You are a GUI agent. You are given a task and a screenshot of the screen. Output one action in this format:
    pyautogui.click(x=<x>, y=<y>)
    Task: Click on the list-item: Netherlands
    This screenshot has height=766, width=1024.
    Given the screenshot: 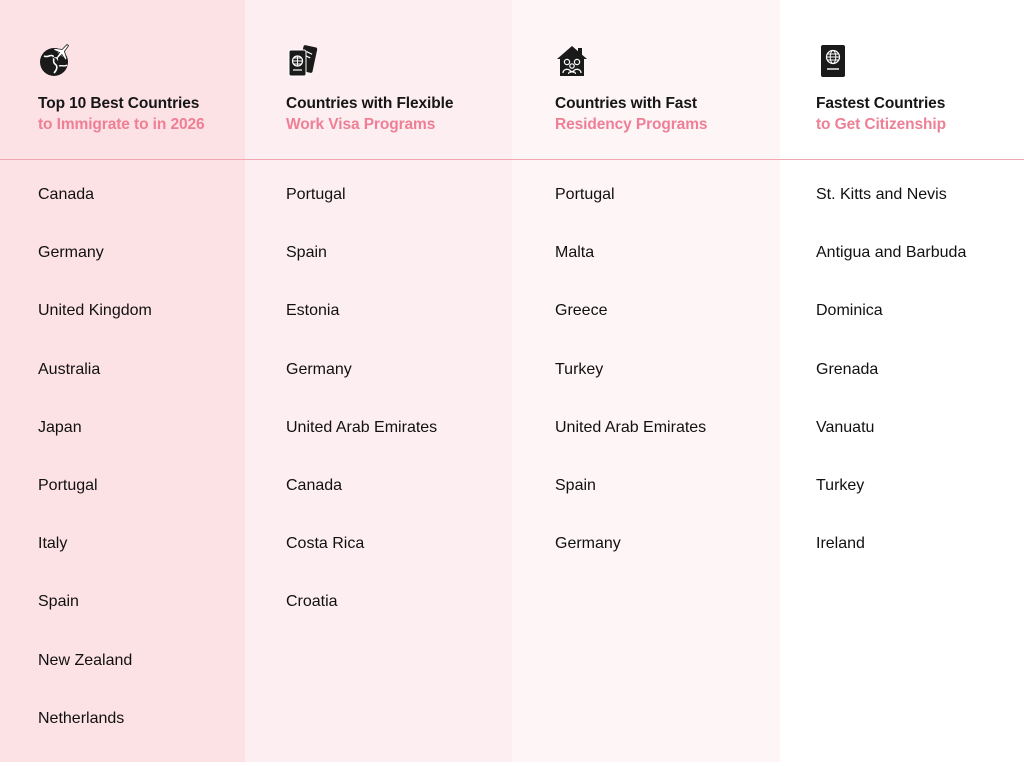 What is the action you would take?
    pyautogui.click(x=81, y=718)
    